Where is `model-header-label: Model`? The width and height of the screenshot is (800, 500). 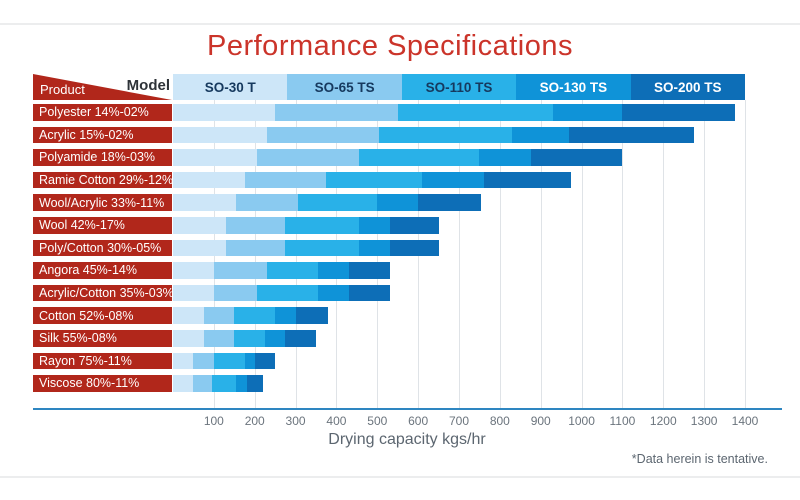
model-header-label: Model is located at coordinates (148, 85).